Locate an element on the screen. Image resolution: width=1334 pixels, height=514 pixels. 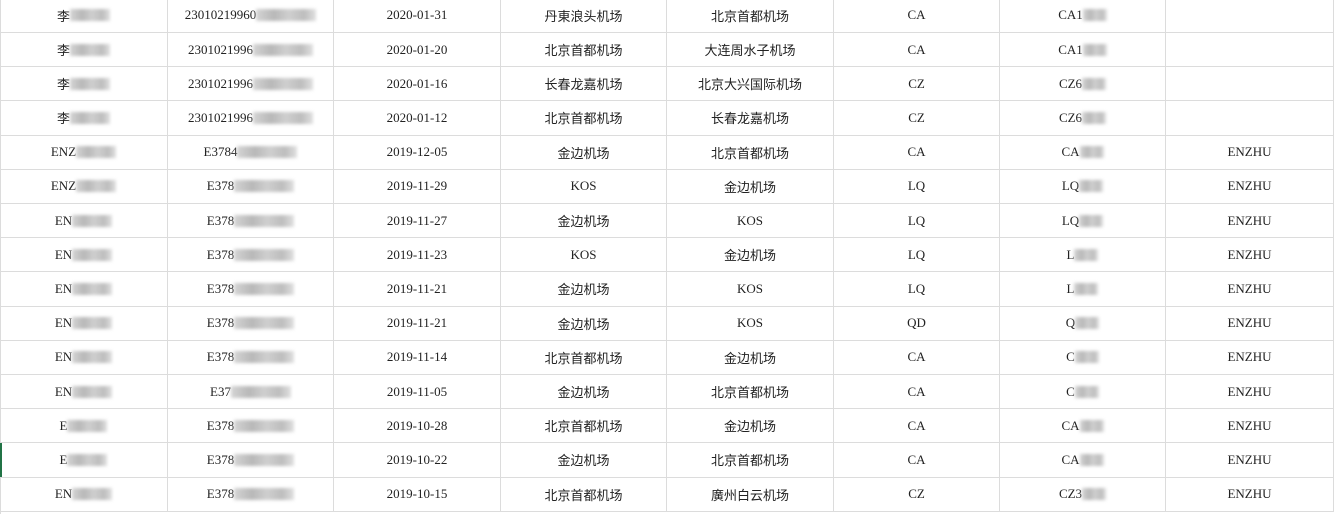
cell-date: 2019-11-05 is located at coordinates (417, 392).